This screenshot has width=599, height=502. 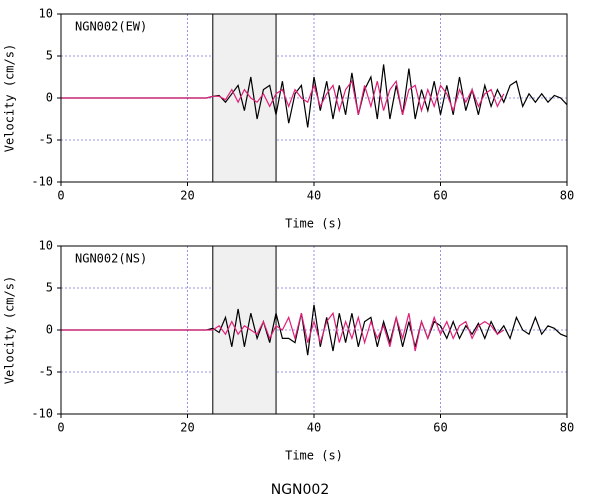 I want to click on annotation: NGN002(EW), so click(x=111, y=27).